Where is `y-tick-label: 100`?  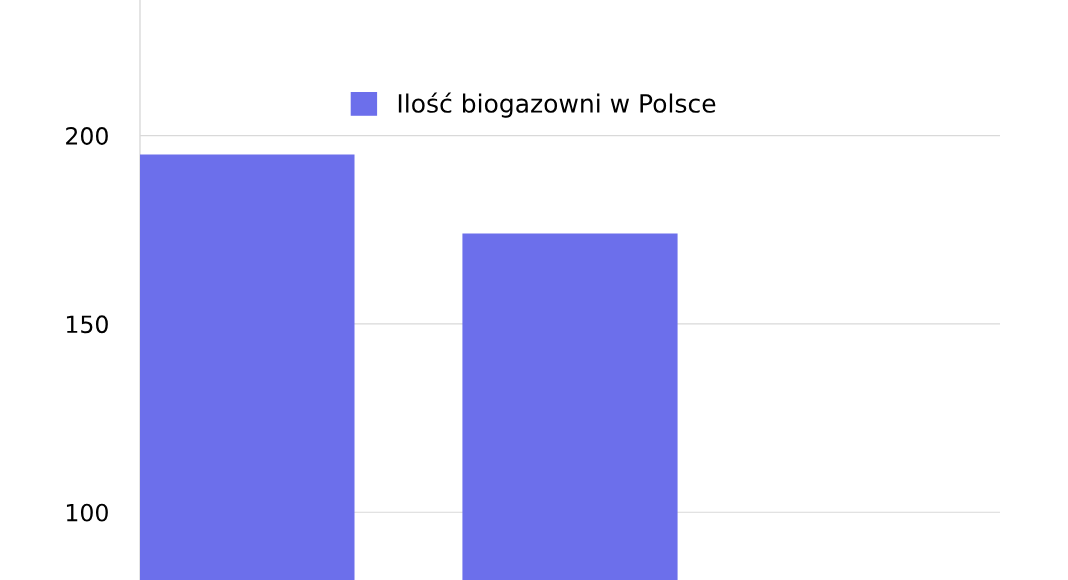
y-tick-label: 100 is located at coordinates (87, 512).